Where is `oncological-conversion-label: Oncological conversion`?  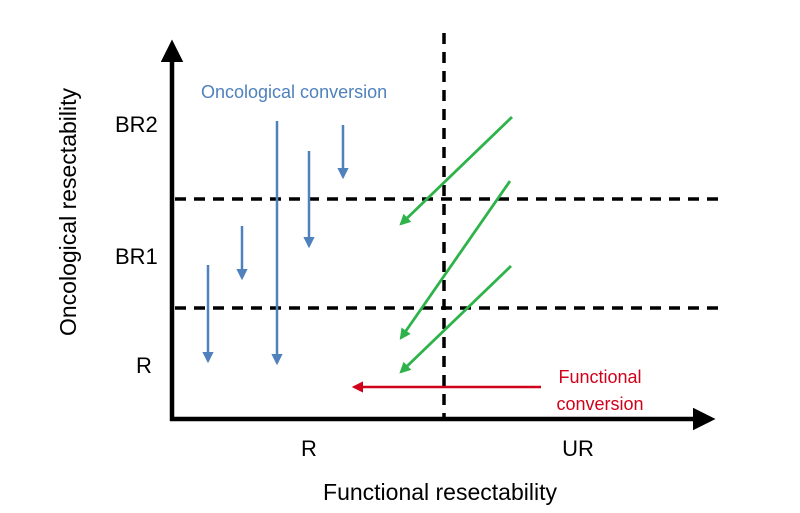
oncological-conversion-label: Oncological conversion is located at coordinates (294, 92).